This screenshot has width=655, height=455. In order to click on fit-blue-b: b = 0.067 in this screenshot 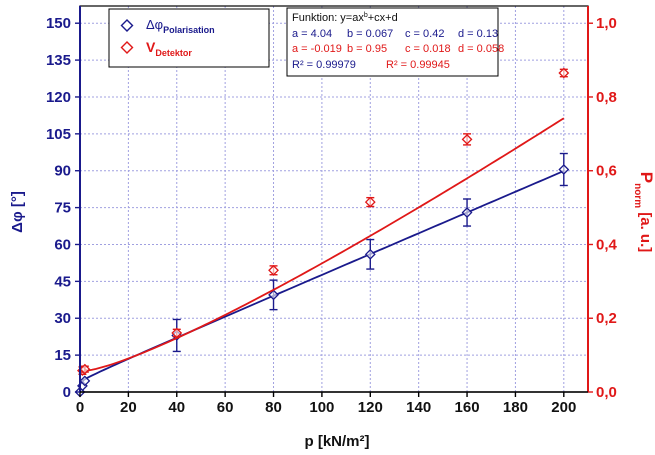, I will do `click(370, 34)`.